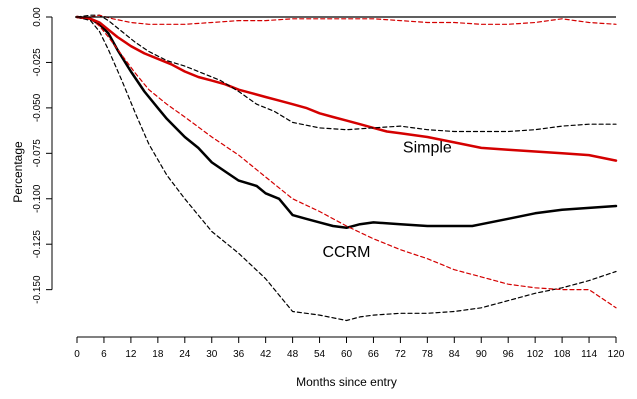 This screenshot has height=399, width=637. Describe the element at coordinates (212, 354) in the screenshot. I see `x-tick-label: 30` at that location.